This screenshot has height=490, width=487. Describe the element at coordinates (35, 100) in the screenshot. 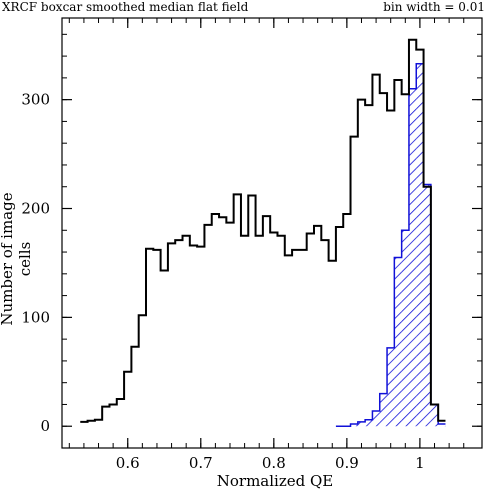

I see `y-tick-label-300: 300` at that location.